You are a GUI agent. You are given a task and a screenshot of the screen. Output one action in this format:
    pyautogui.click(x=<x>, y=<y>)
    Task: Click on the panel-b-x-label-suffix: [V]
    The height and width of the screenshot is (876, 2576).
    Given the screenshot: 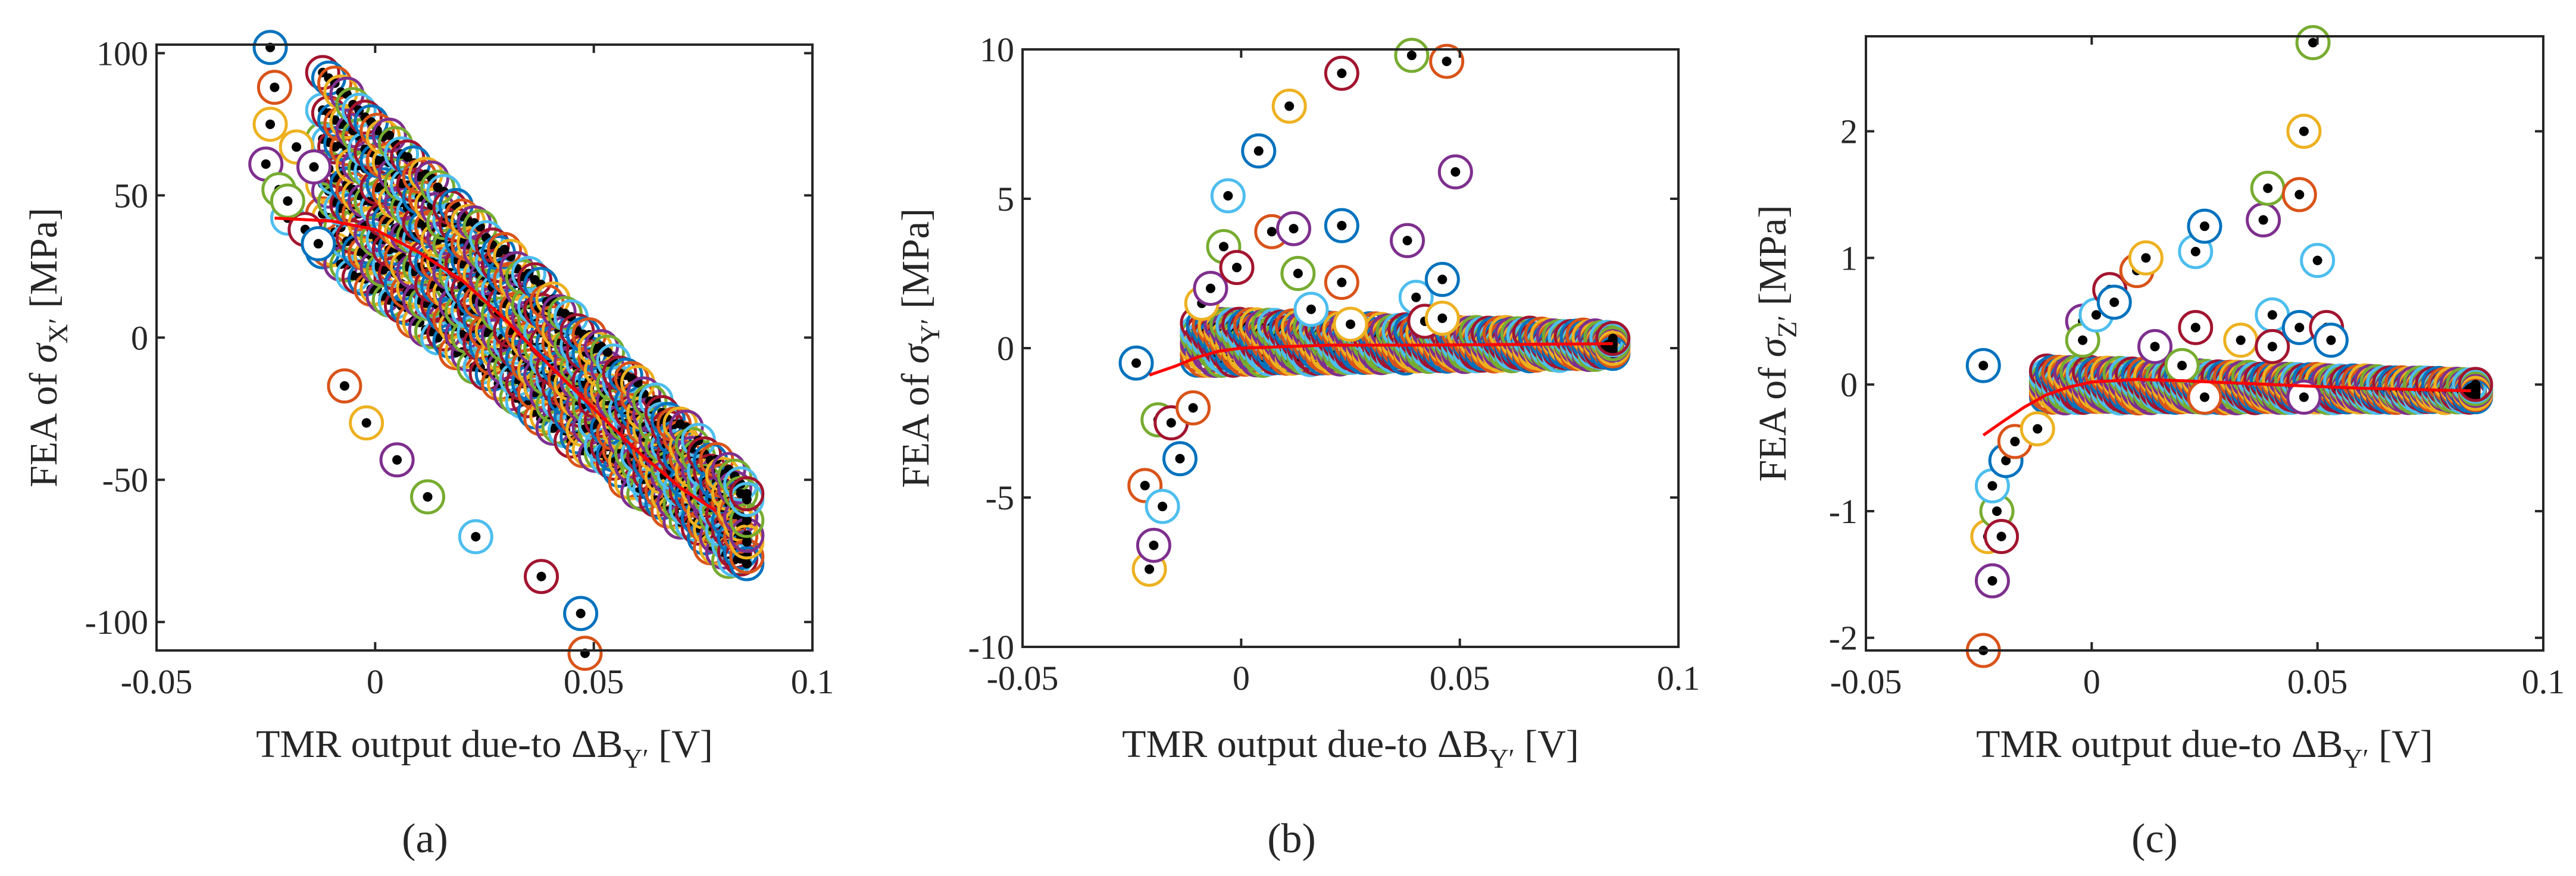 What is the action you would take?
    pyautogui.click(x=1547, y=744)
    